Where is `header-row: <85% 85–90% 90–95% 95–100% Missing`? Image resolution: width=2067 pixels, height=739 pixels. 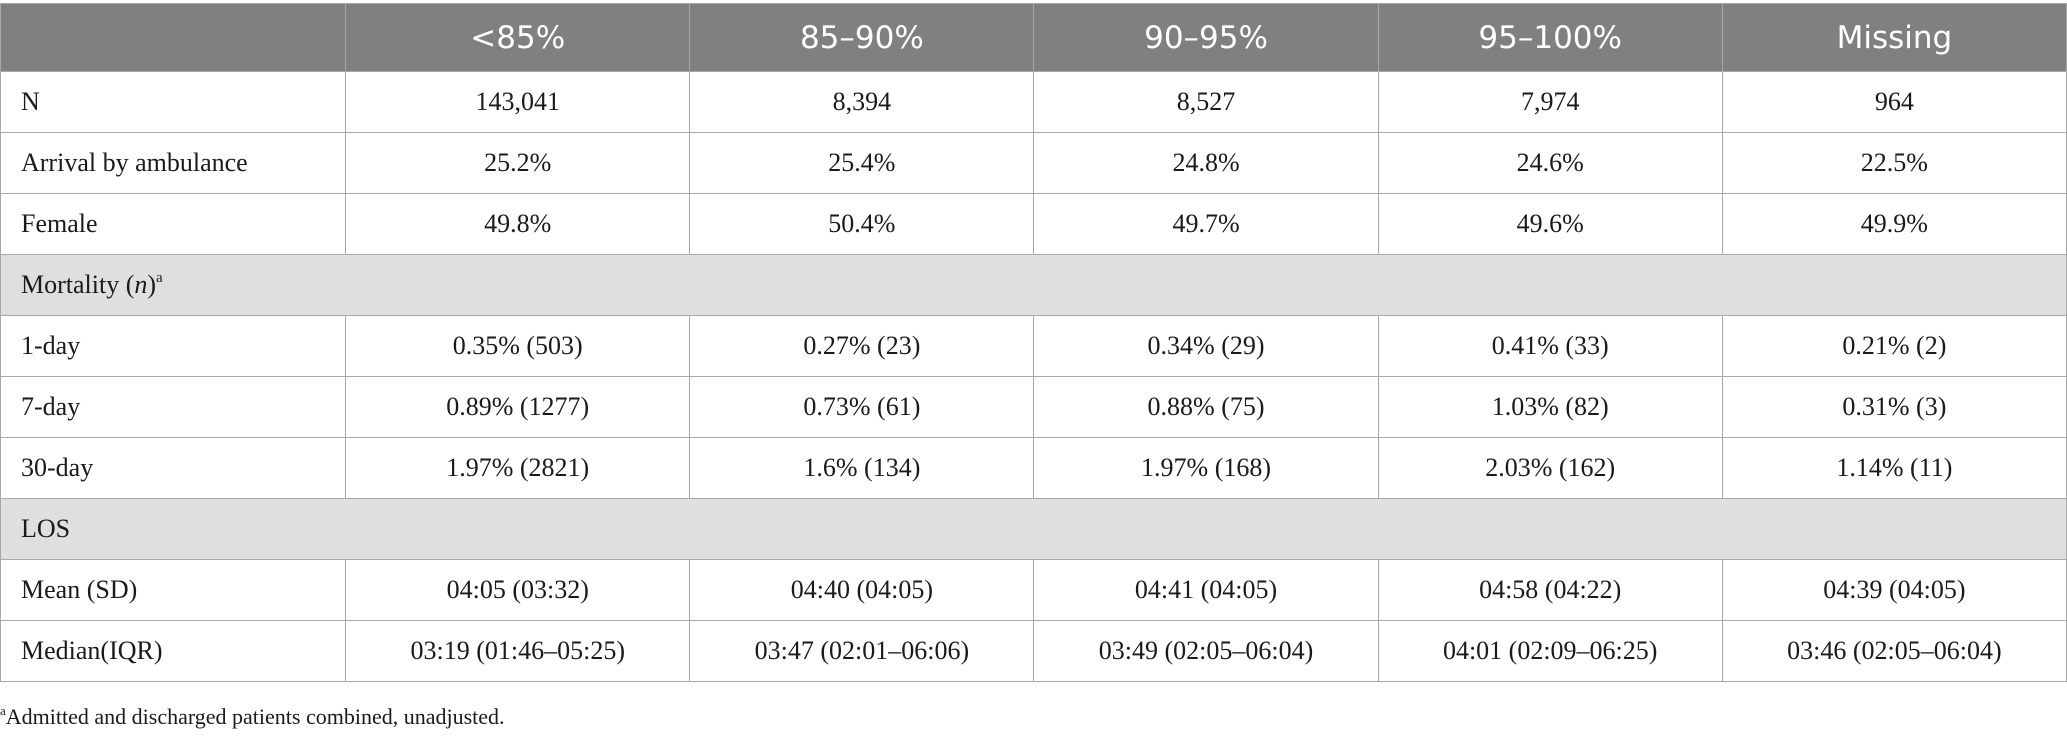
header-row: <85% 85–90% 90–95% 95–100% Missing is located at coordinates (1033, 37).